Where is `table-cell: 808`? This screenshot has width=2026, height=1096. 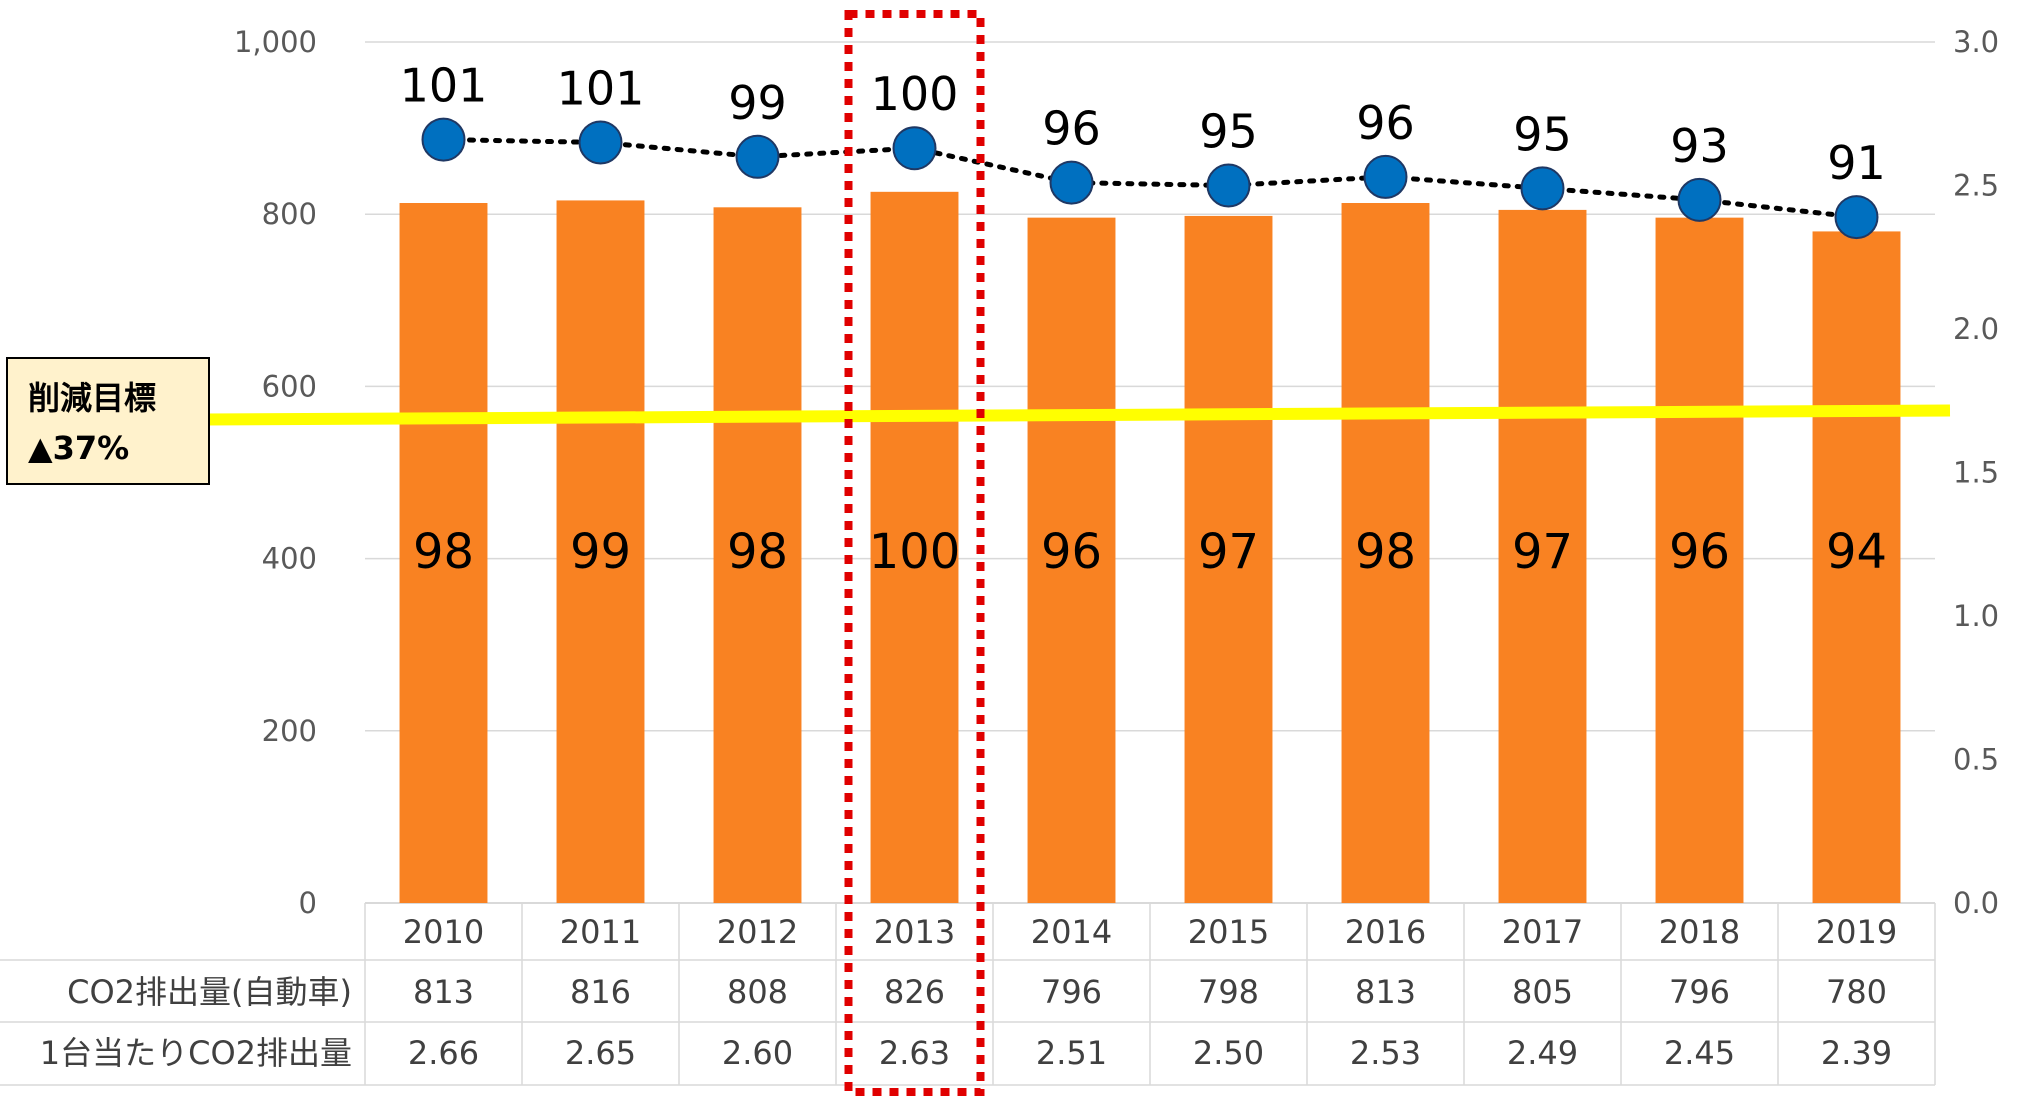 table-cell: 808 is located at coordinates (757, 992).